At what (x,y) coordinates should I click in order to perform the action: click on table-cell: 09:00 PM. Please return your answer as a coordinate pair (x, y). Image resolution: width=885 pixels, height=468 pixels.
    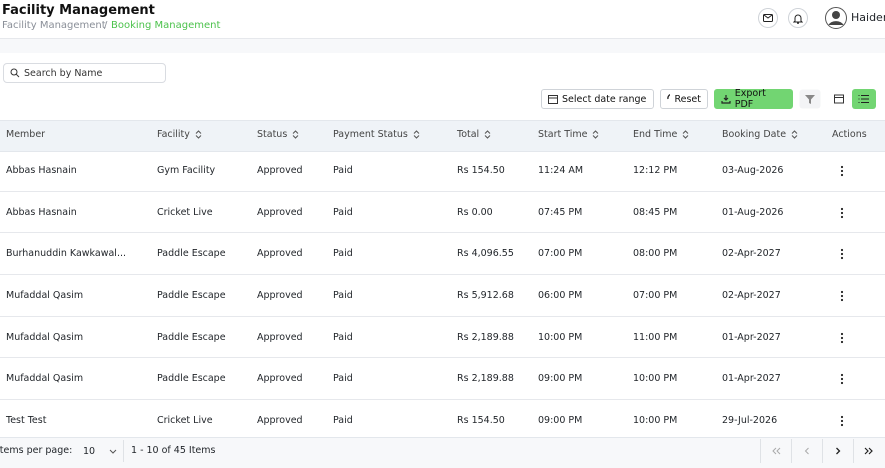
    Looking at the image, I should click on (560, 379).